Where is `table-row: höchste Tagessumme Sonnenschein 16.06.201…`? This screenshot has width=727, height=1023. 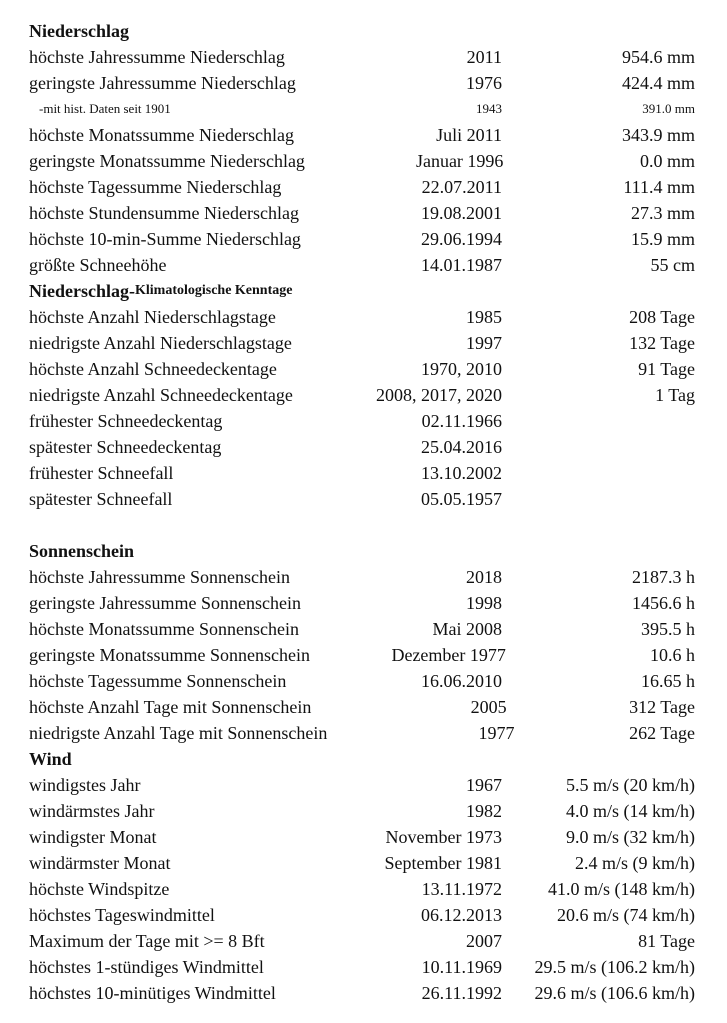 table-row: höchste Tagessumme Sonnenschein 16.06.201… is located at coordinates (362, 681).